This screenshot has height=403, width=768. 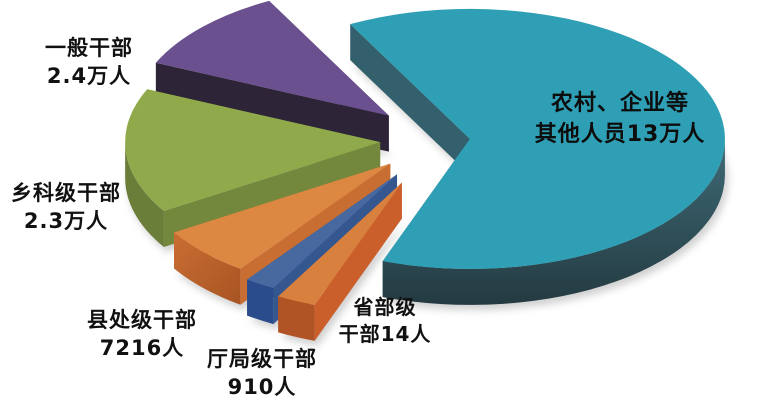 What do you see at coordinates (144, 195) in the screenshot?
I see `pie-slice-xiangke-rim` at bounding box center [144, 195].